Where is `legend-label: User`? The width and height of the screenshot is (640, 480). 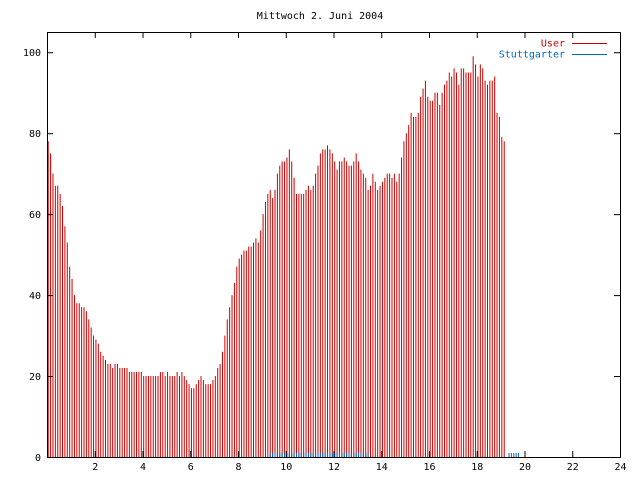 legend-label: User is located at coordinates (553, 44).